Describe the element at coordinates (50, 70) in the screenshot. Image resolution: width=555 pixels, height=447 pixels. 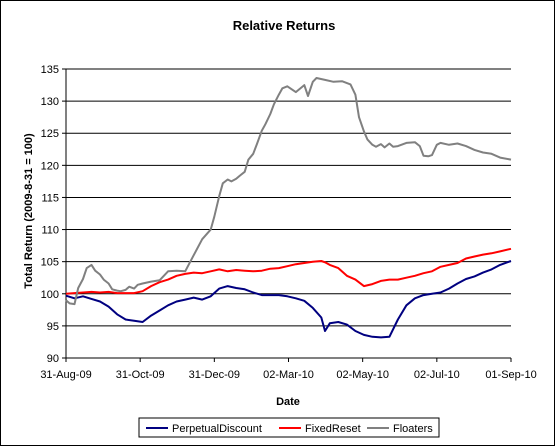
I see `y-tick-label: 135` at that location.